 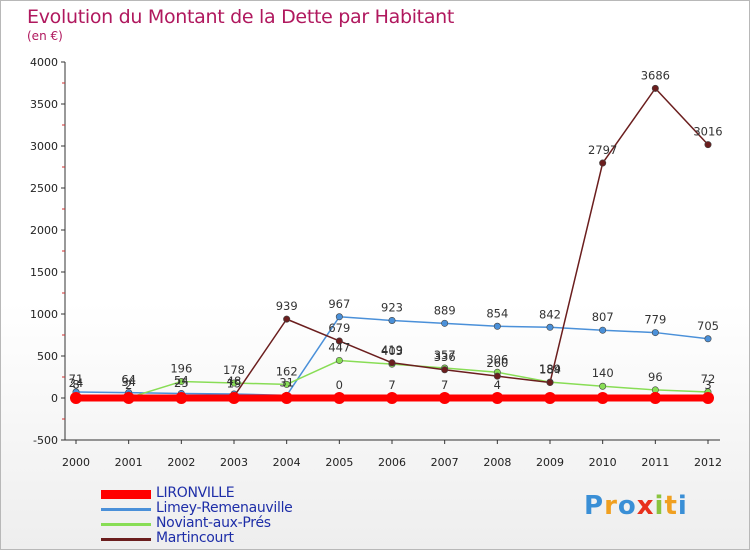 I want to click on x-tick-label: 2011, so click(x=655, y=462).